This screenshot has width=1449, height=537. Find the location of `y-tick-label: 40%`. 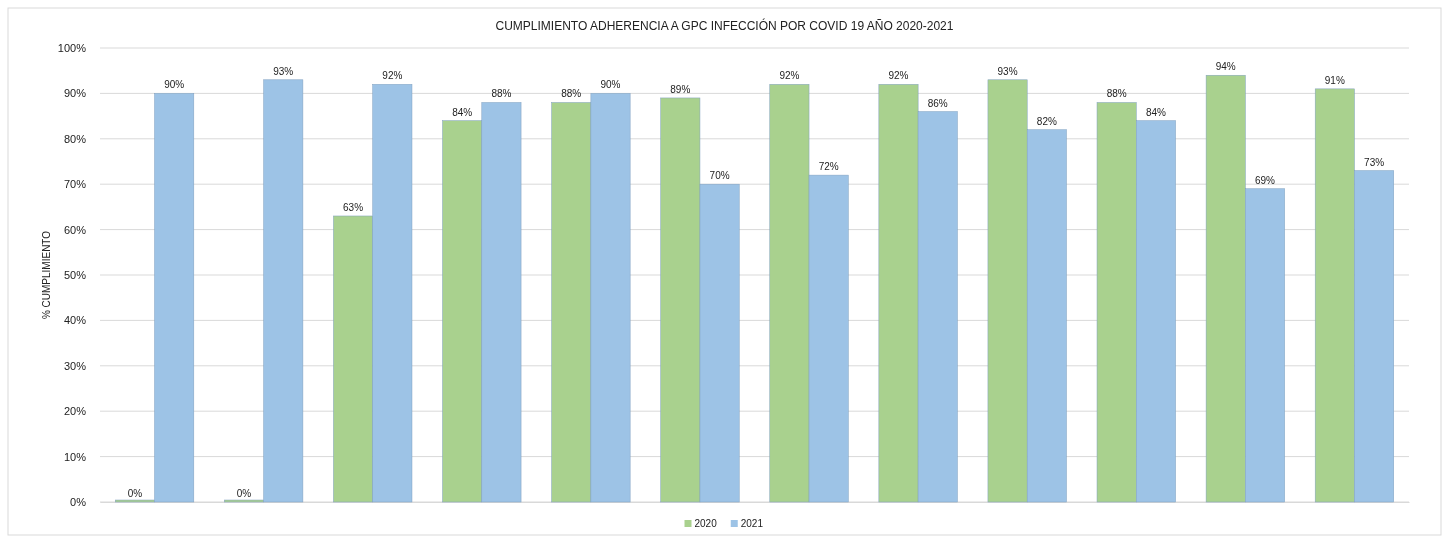

y-tick-label: 40% is located at coordinates (75, 320).